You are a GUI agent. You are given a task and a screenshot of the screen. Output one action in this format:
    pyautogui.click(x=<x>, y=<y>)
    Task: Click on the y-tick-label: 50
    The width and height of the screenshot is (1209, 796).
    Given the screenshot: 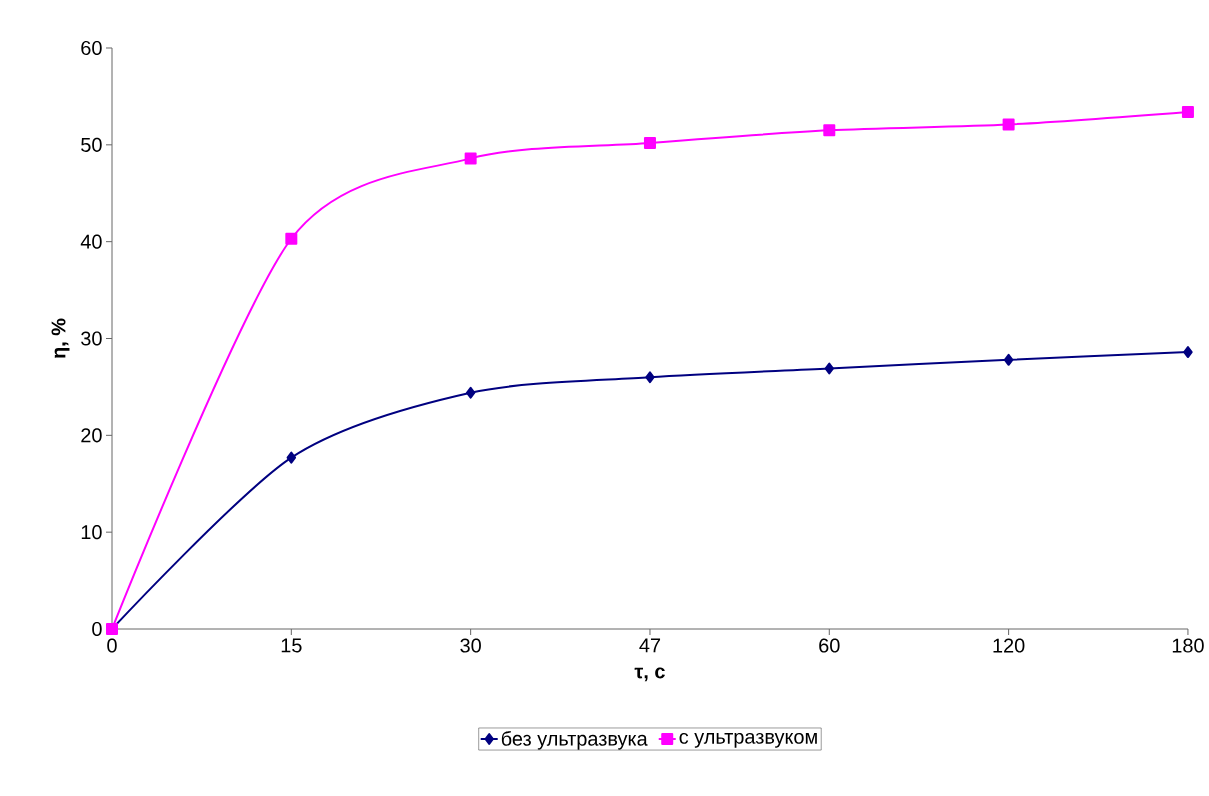 What is the action you would take?
    pyautogui.click(x=91, y=144)
    